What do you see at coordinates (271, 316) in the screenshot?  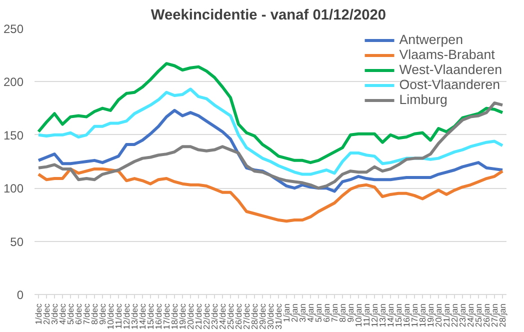 I see `x-tick-label: 30/dec` at bounding box center [271, 316].